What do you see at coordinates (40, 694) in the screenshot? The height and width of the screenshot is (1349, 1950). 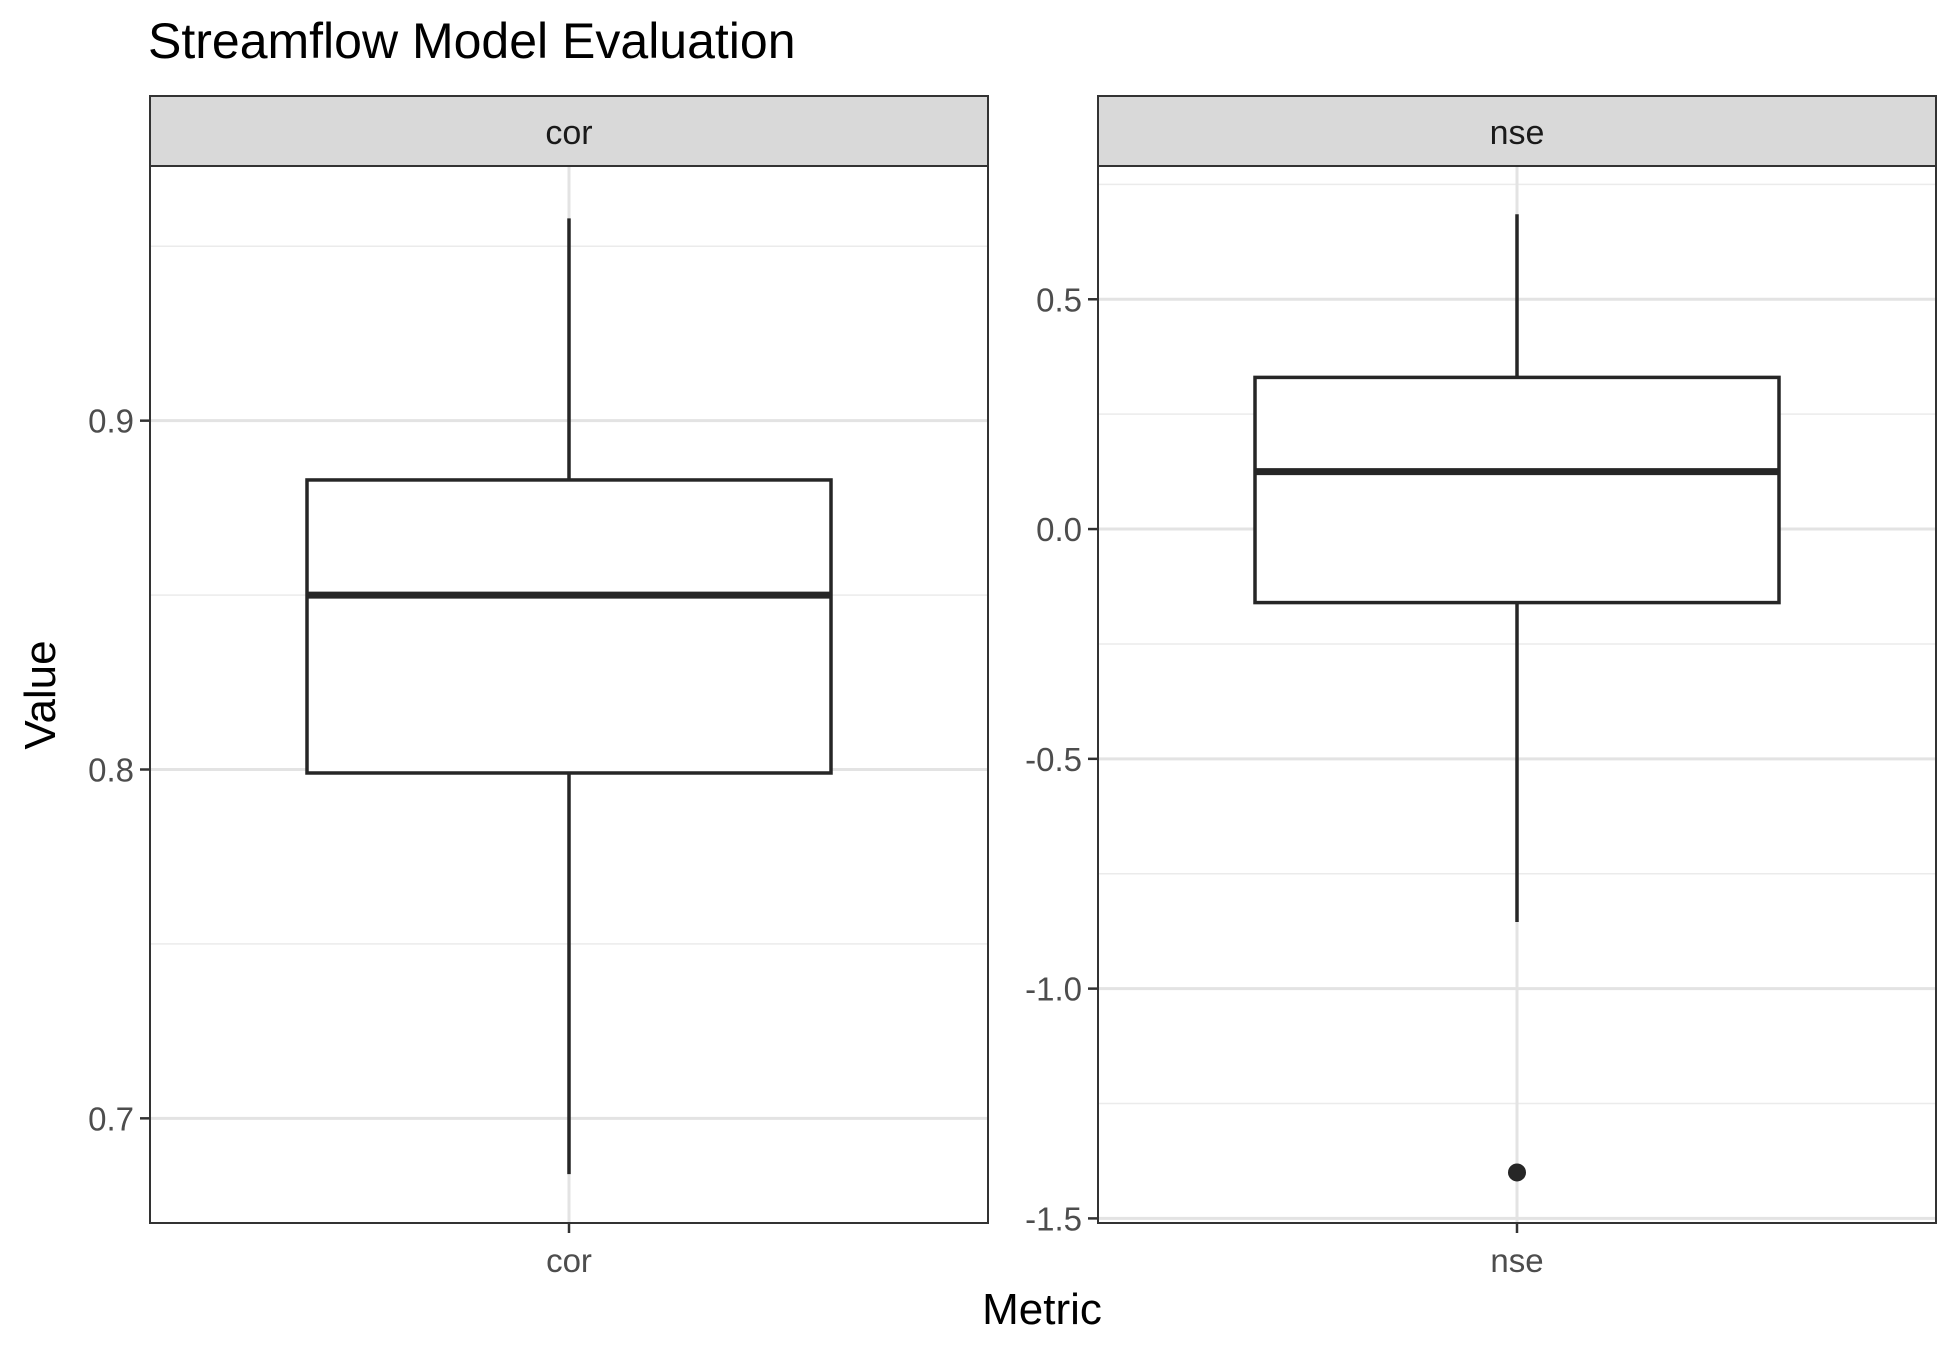 I see `y-axis-title: Value` at bounding box center [40, 694].